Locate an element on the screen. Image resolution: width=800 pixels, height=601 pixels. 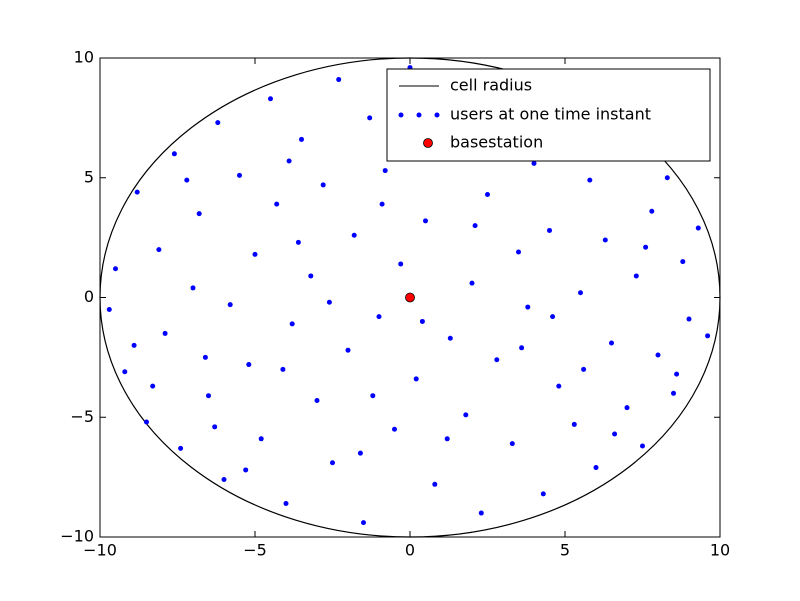
legend-label: cell radius is located at coordinates (491, 85).